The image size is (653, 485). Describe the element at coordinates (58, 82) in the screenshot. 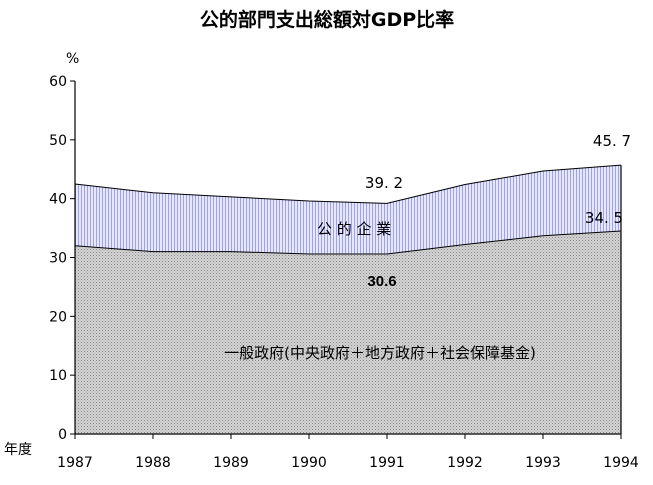

I see `y-tick-label: 60` at that location.